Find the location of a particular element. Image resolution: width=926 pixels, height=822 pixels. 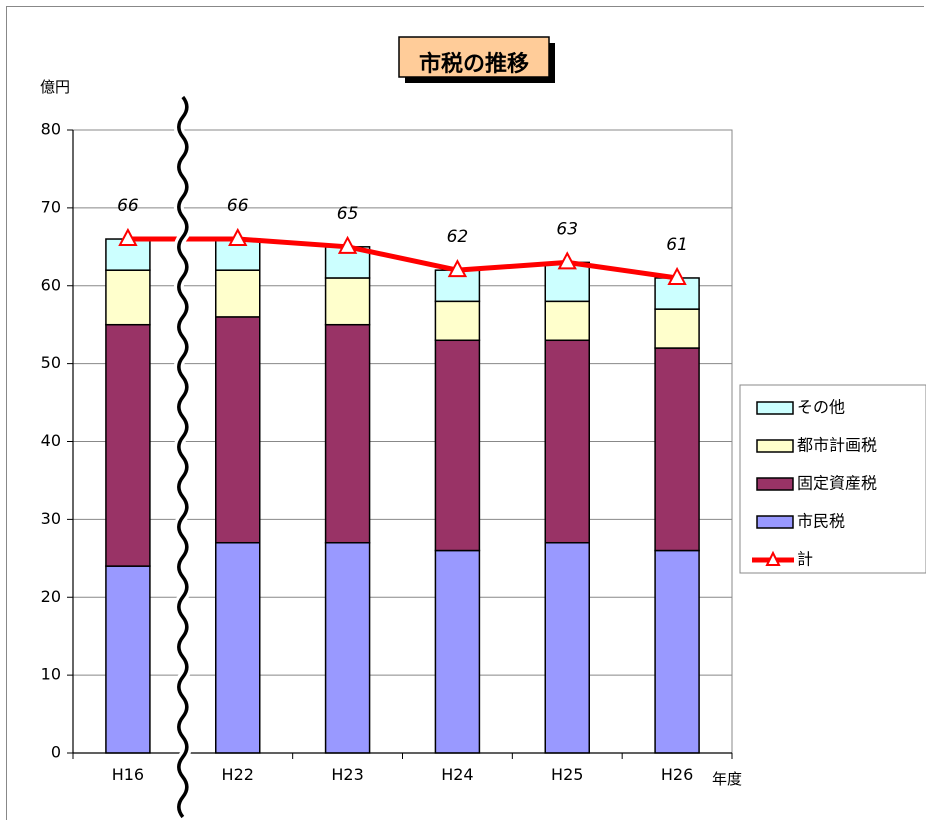

legend-label: 計 is located at coordinates (805, 559).